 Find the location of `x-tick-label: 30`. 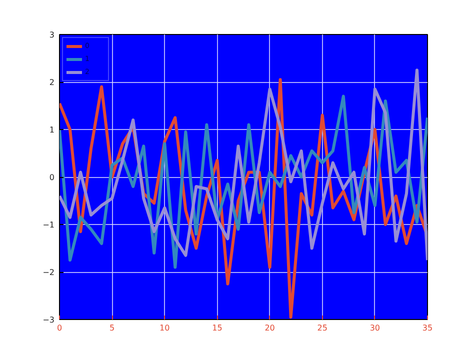

x-tick-label: 30 is located at coordinates (375, 328).